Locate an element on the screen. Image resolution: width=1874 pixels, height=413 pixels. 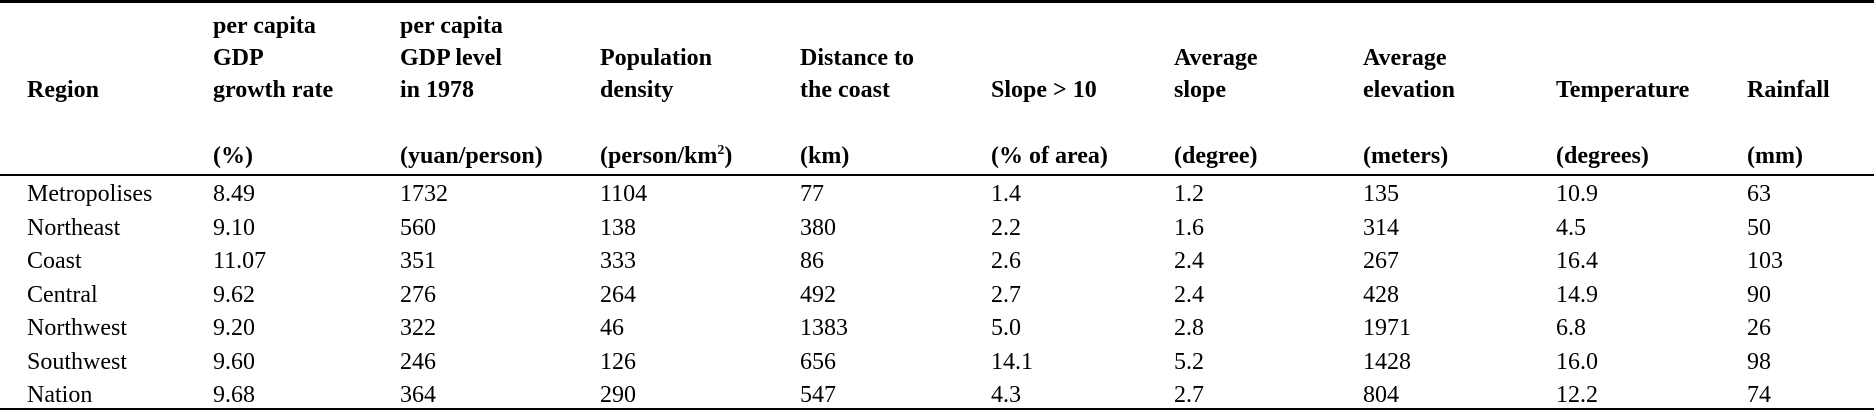
header-distance-to-coast: Distance to the coast is located at coordinates (857, 74).